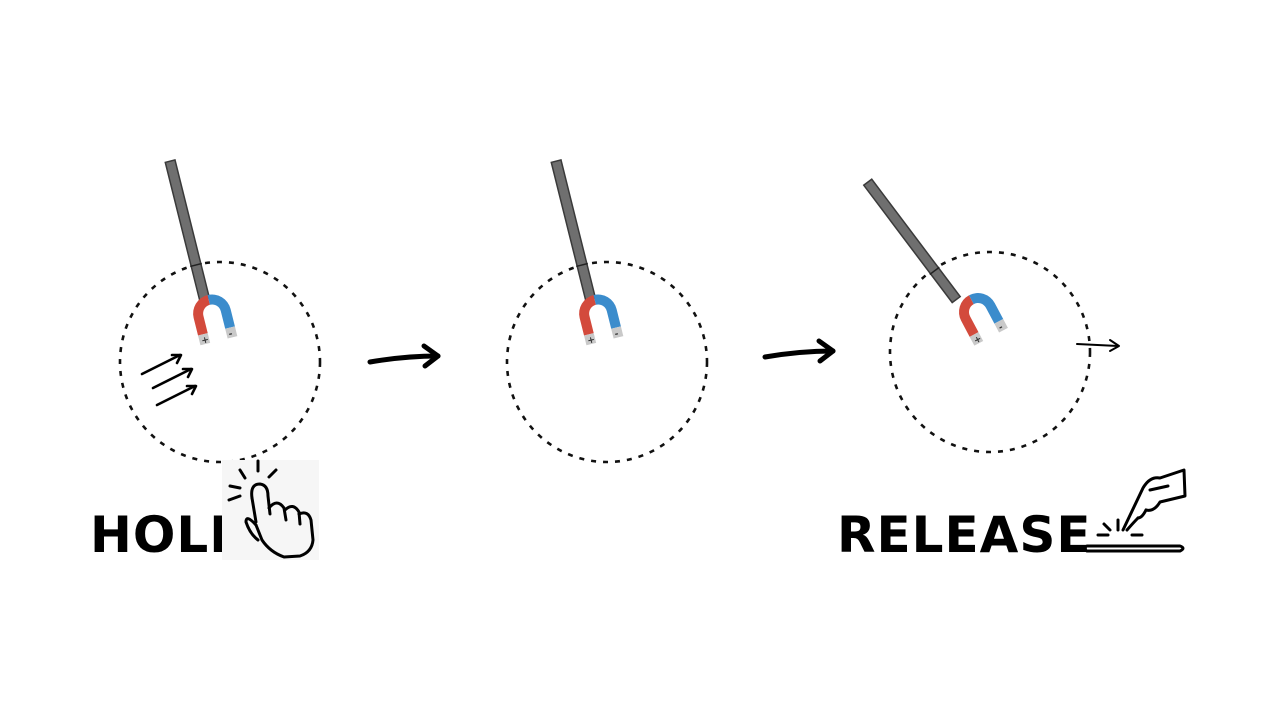  Describe the element at coordinates (964, 535) in the screenshot. I see `release-label: RELEASE` at that location.